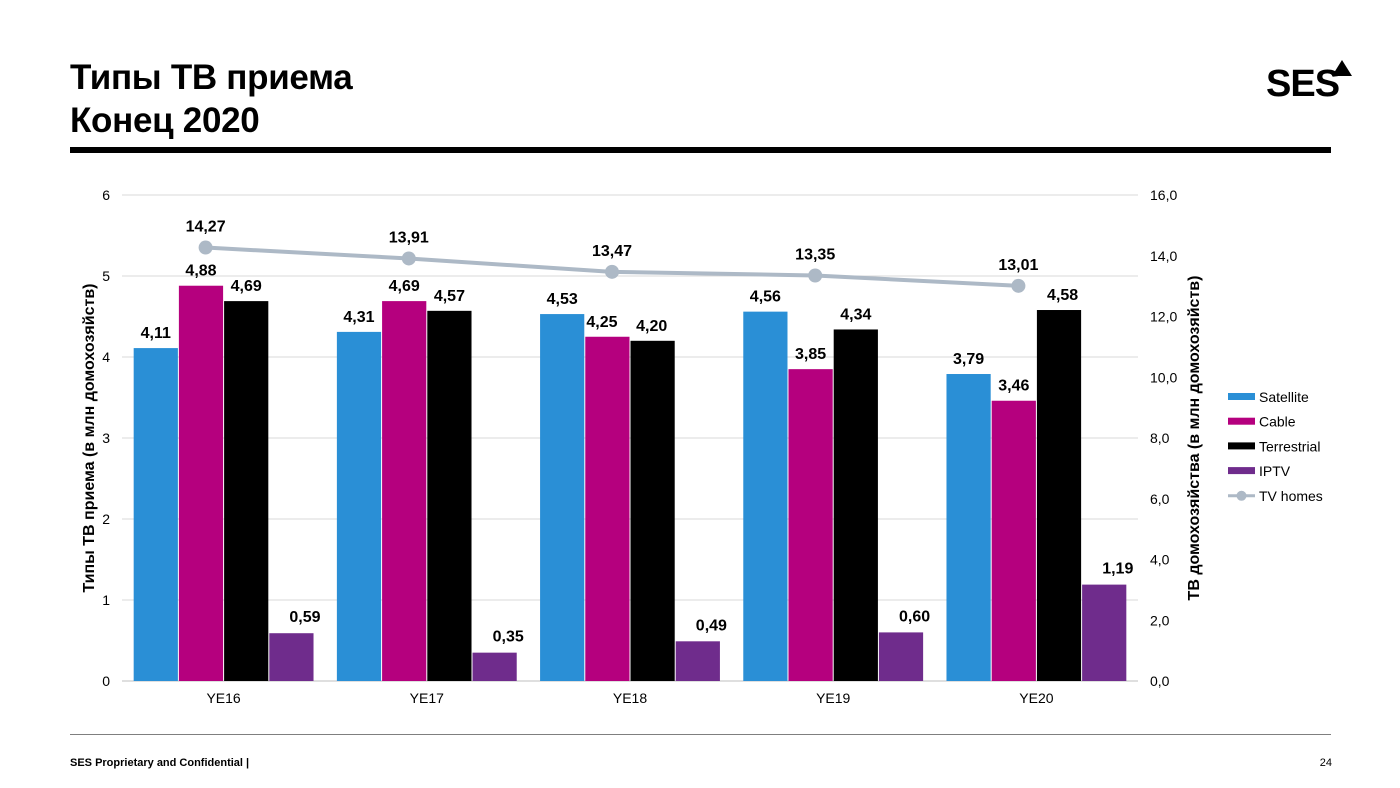  I want to click on y2-tick-label: 10,0, so click(1163, 377).